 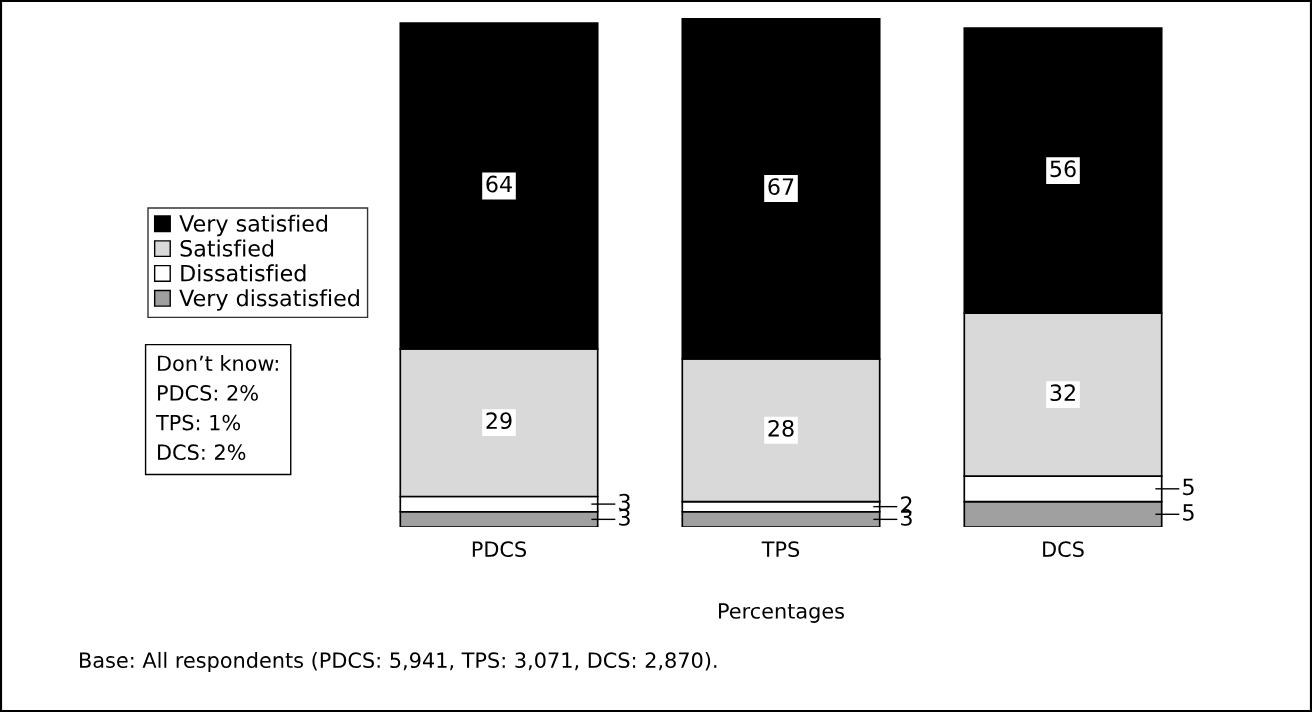 I want to click on legend-label: Very dissatisfied, so click(x=269, y=300).